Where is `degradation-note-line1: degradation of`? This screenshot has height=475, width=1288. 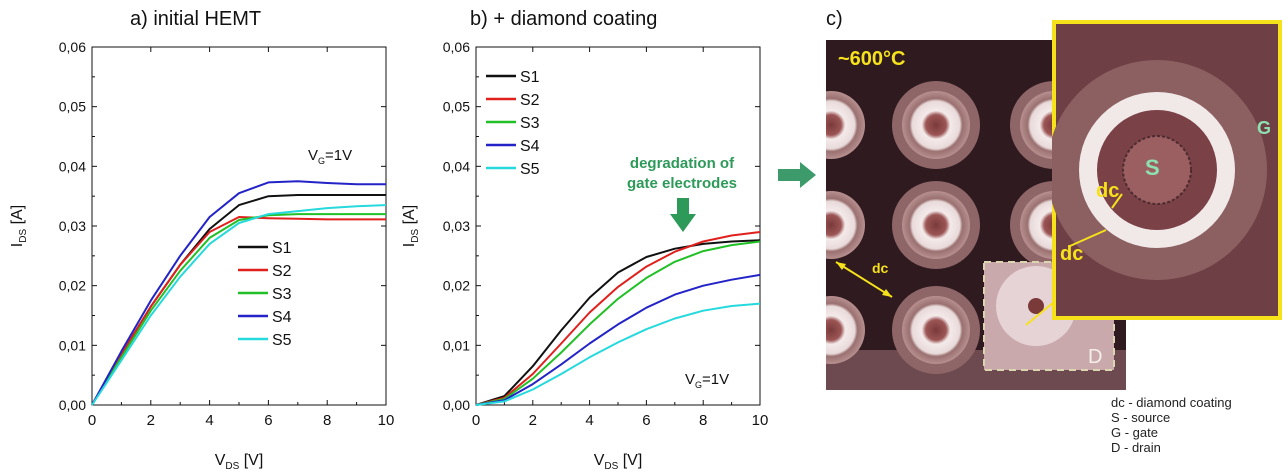
degradation-note-line1: degradation of is located at coordinates (682, 163).